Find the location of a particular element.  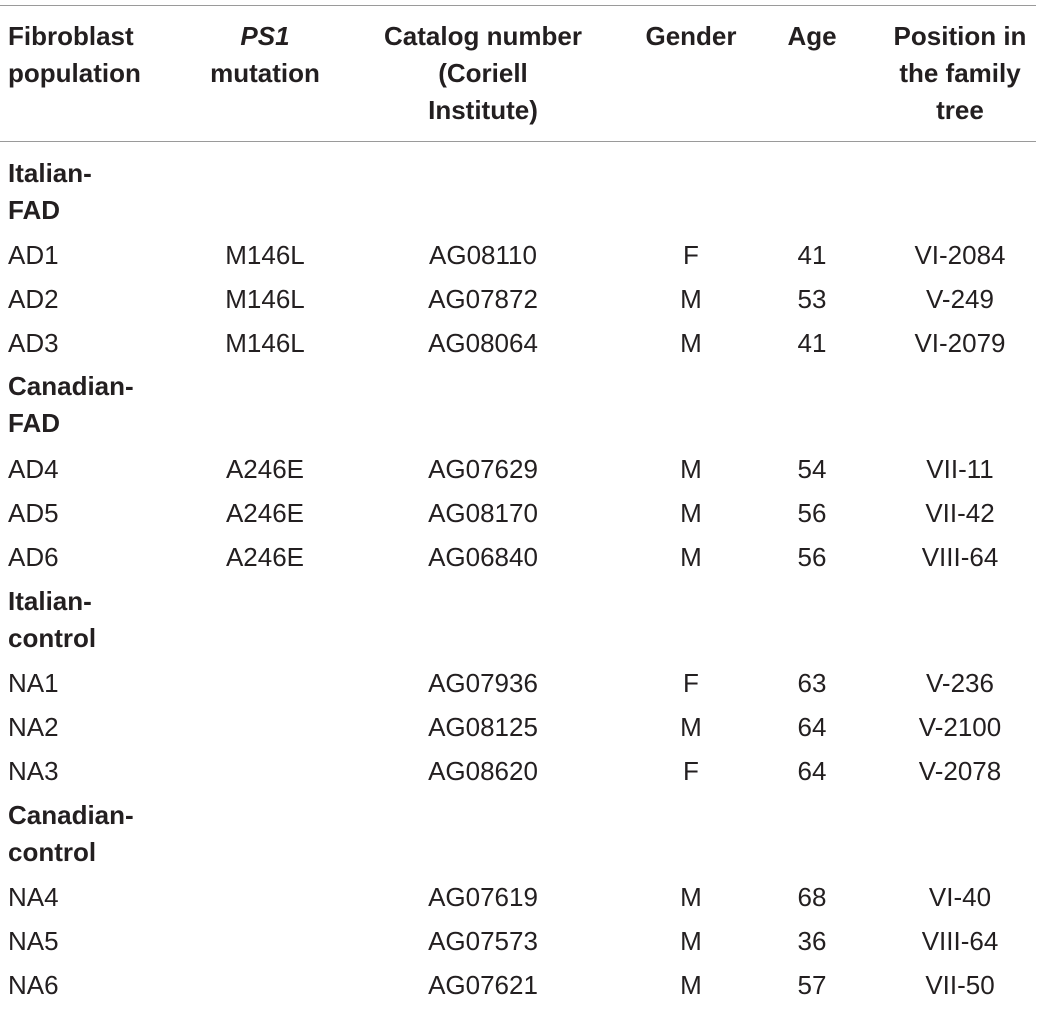

cell-position: VI-40 is located at coordinates (960, 897).